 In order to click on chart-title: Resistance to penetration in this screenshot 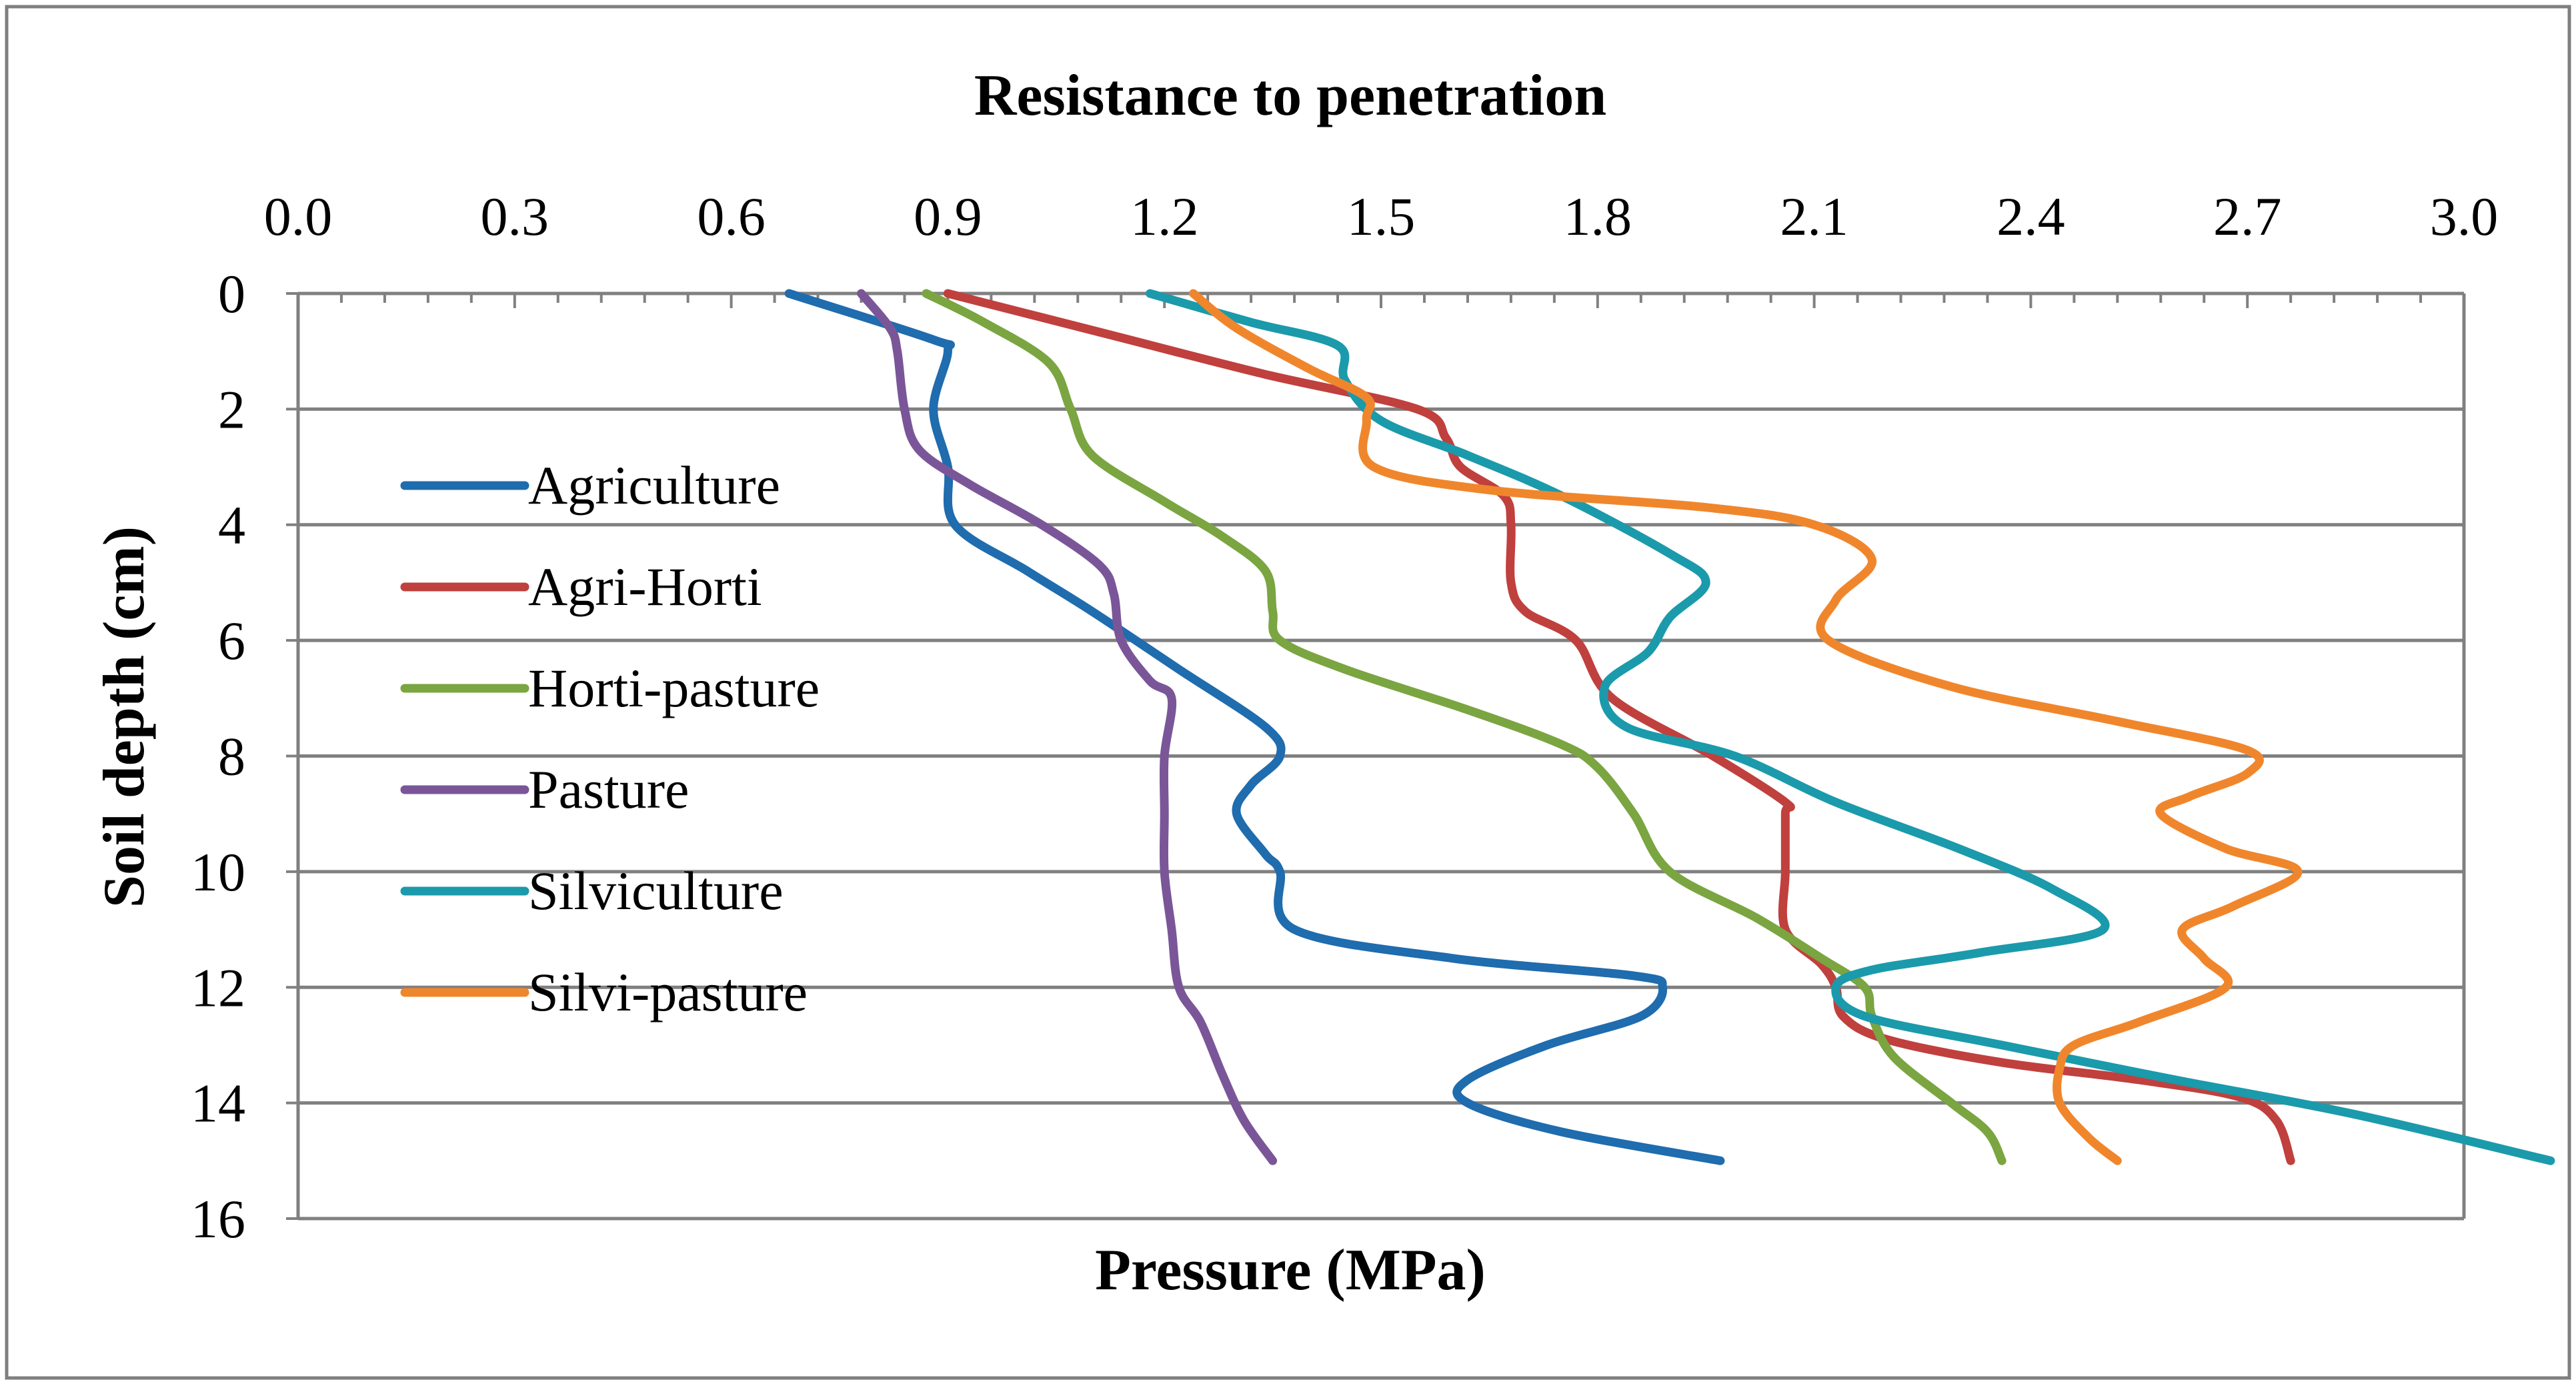, I will do `click(1290, 96)`.